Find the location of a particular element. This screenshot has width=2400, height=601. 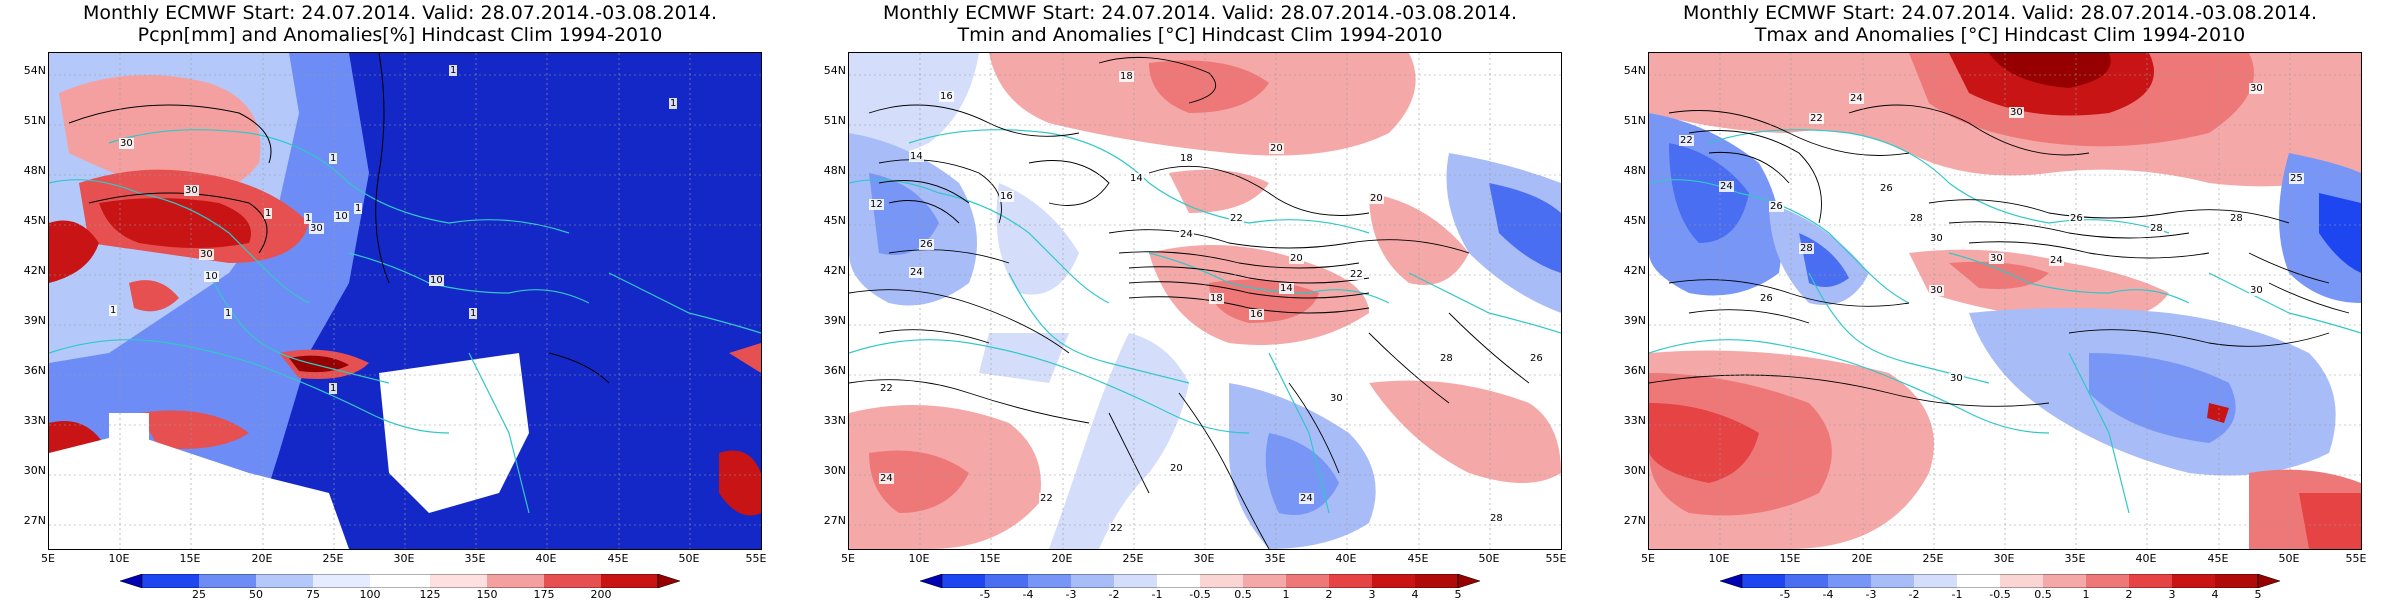

colorbar-tick: 75 is located at coordinates (313, 594).